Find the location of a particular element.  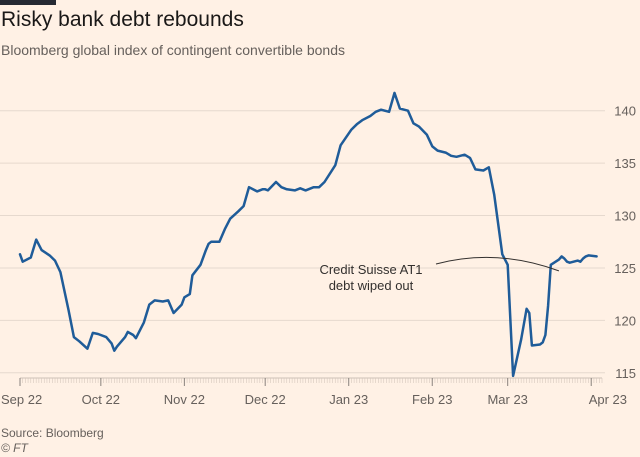

source-note: Source: Bloomberg is located at coordinates (52, 433).